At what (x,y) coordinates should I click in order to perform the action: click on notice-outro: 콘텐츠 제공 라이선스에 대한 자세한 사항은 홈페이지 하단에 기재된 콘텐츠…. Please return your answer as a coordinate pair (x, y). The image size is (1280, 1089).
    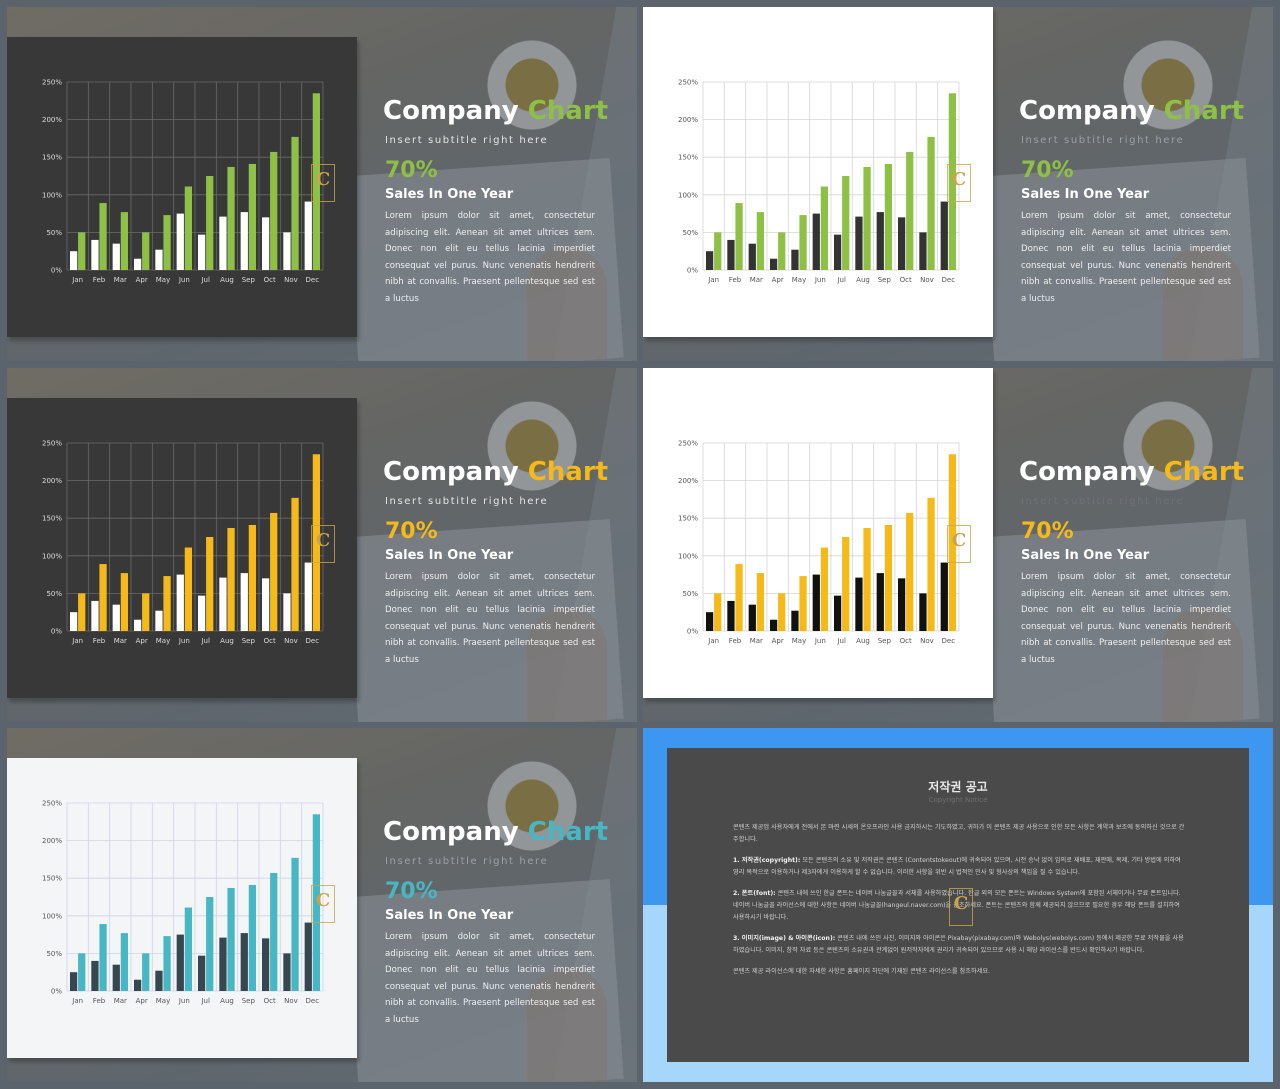
    Looking at the image, I should click on (861, 971).